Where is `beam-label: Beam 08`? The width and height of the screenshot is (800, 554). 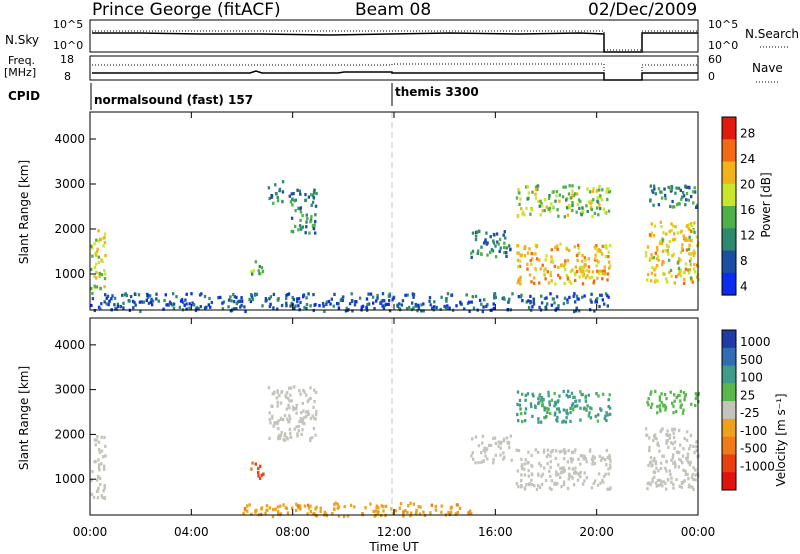
beam-label: Beam 08 is located at coordinates (393, 10).